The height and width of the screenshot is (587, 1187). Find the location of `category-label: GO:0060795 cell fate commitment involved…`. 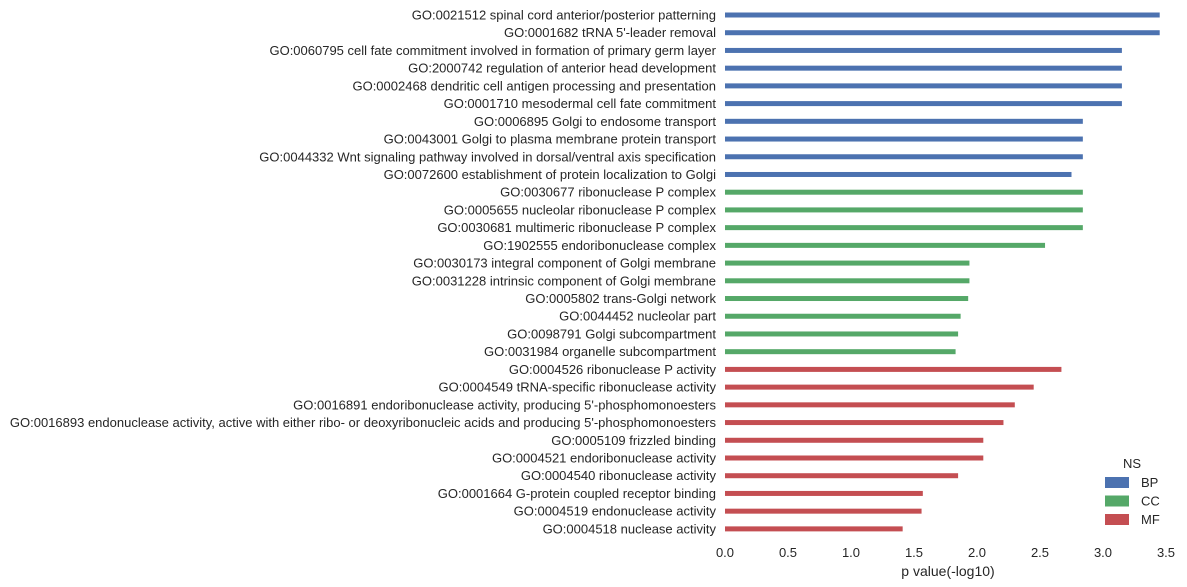

category-label: GO:0060795 cell fate commitment involved… is located at coordinates (492, 50).